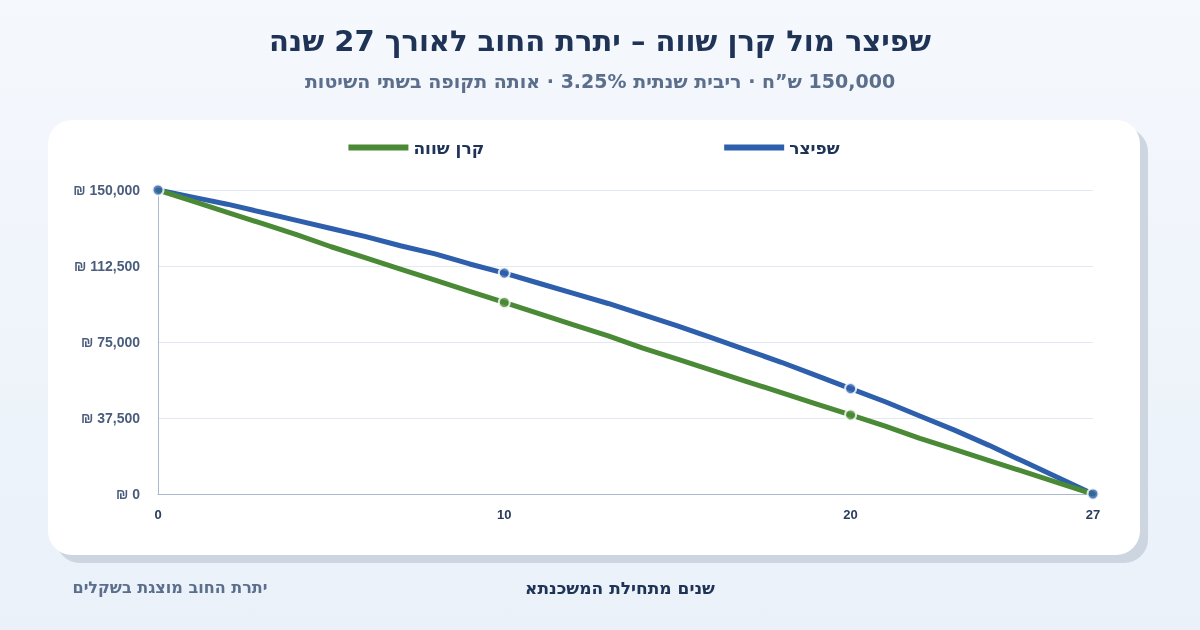 Image resolution: width=1200 pixels, height=630 pixels. What do you see at coordinates (110, 418) in the screenshot?
I see `y-tick-label: ₪ 37,500` at bounding box center [110, 418].